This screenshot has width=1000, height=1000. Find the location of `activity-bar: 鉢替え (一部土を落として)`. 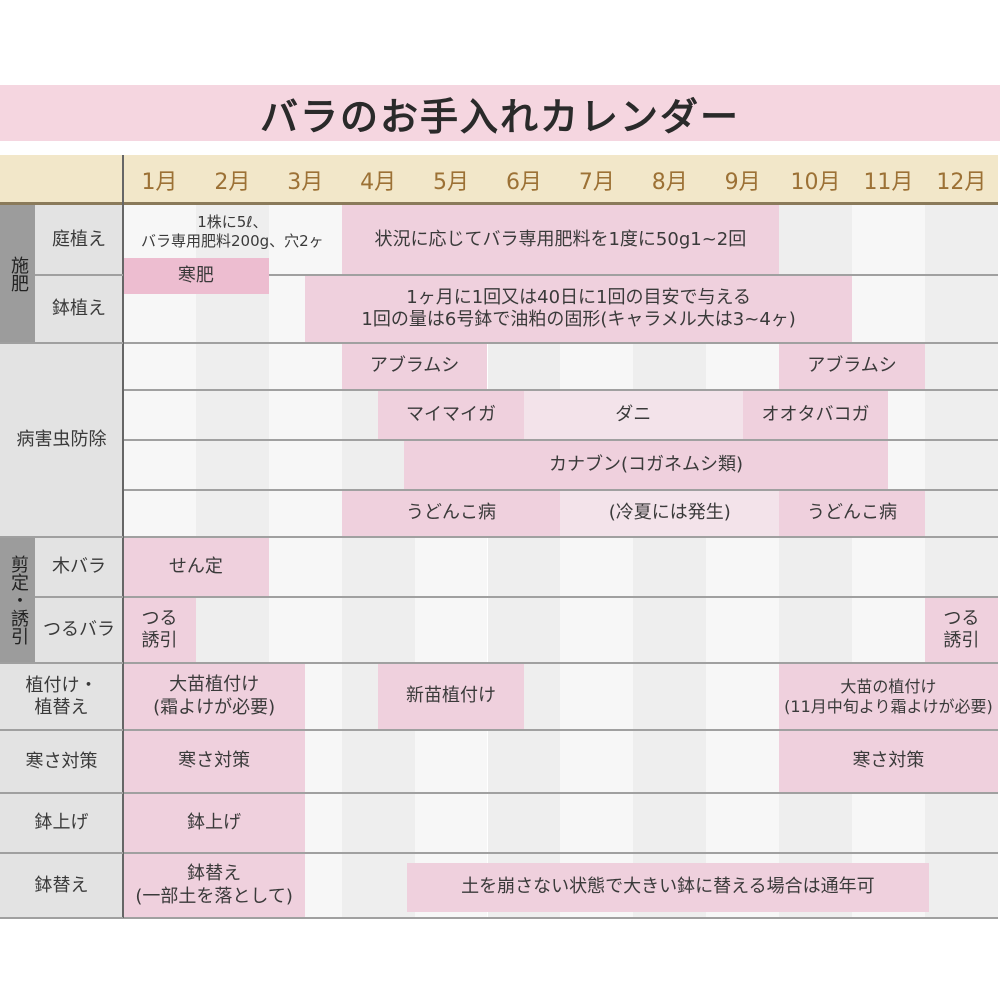

activity-bar: 鉢替え (一部土を落として) is located at coordinates (214, 885).